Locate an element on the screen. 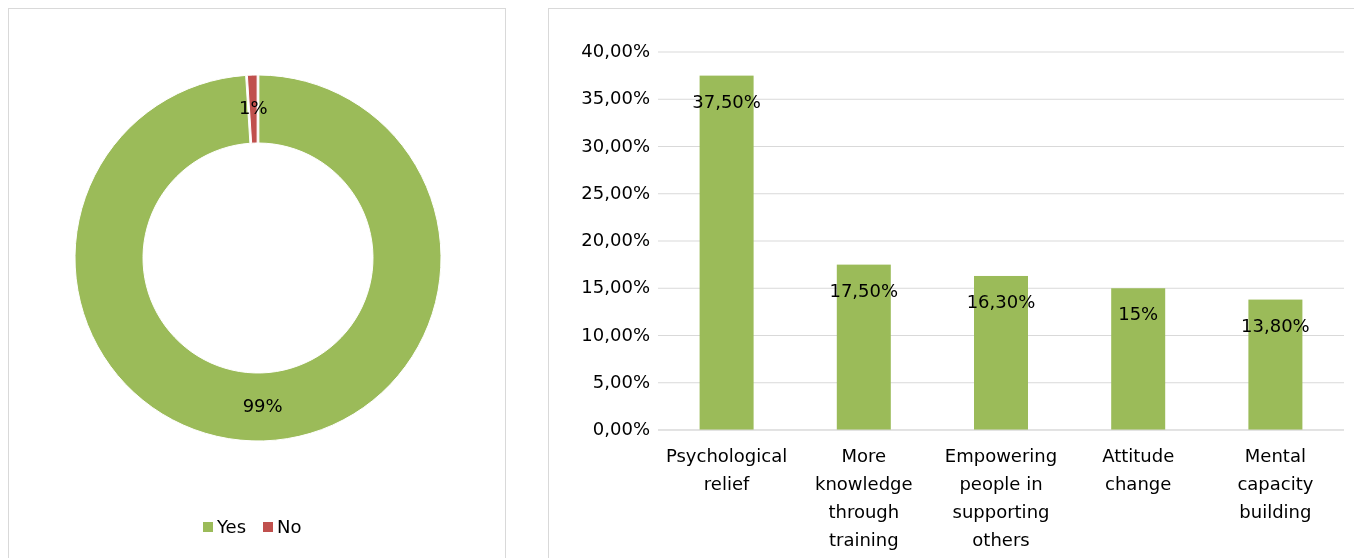  legend-label: No is located at coordinates (289, 526).